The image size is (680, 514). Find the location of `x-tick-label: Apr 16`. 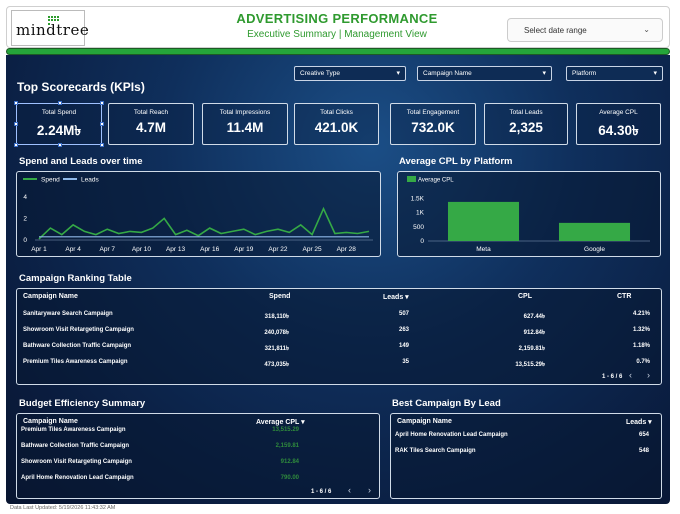

x-tick-label: Apr 16 is located at coordinates (210, 249).